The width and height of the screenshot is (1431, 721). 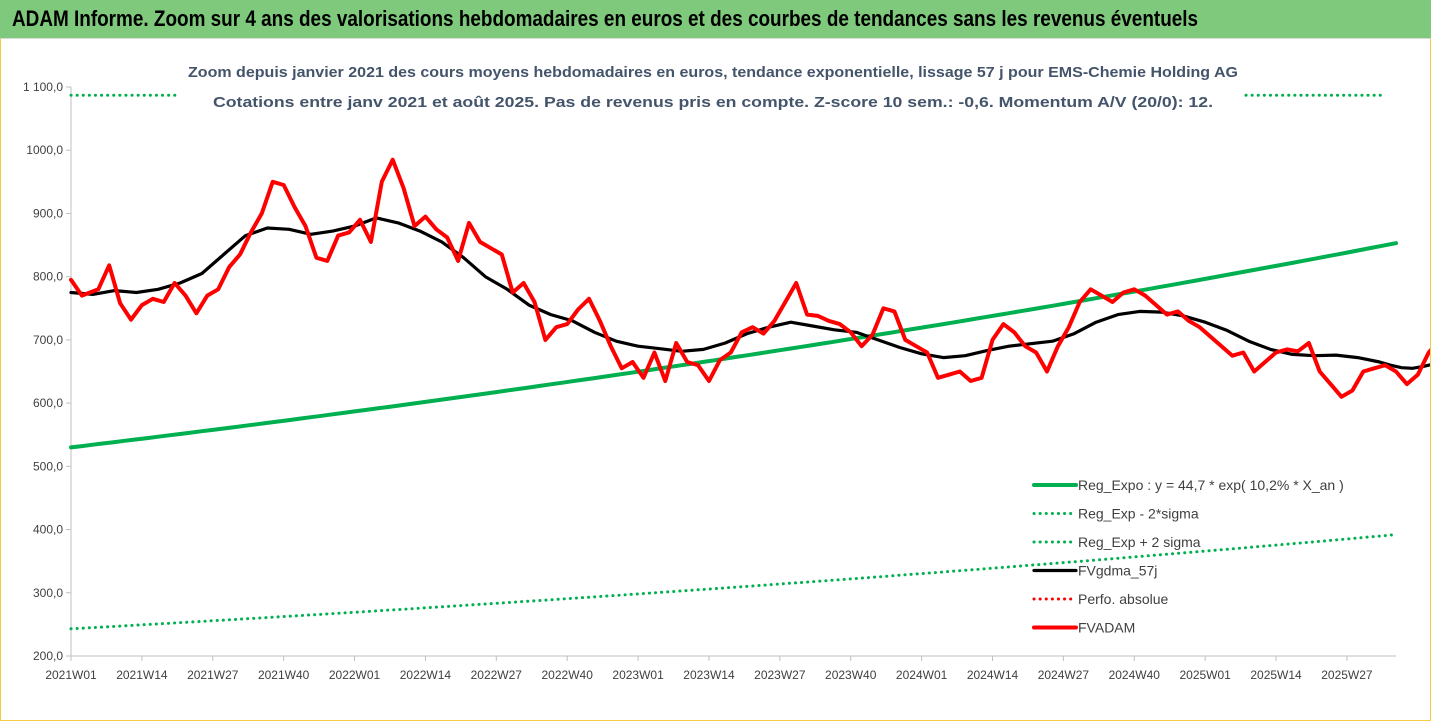 What do you see at coordinates (568, 675) in the screenshot?
I see `x-tick-label: 2022W40` at bounding box center [568, 675].